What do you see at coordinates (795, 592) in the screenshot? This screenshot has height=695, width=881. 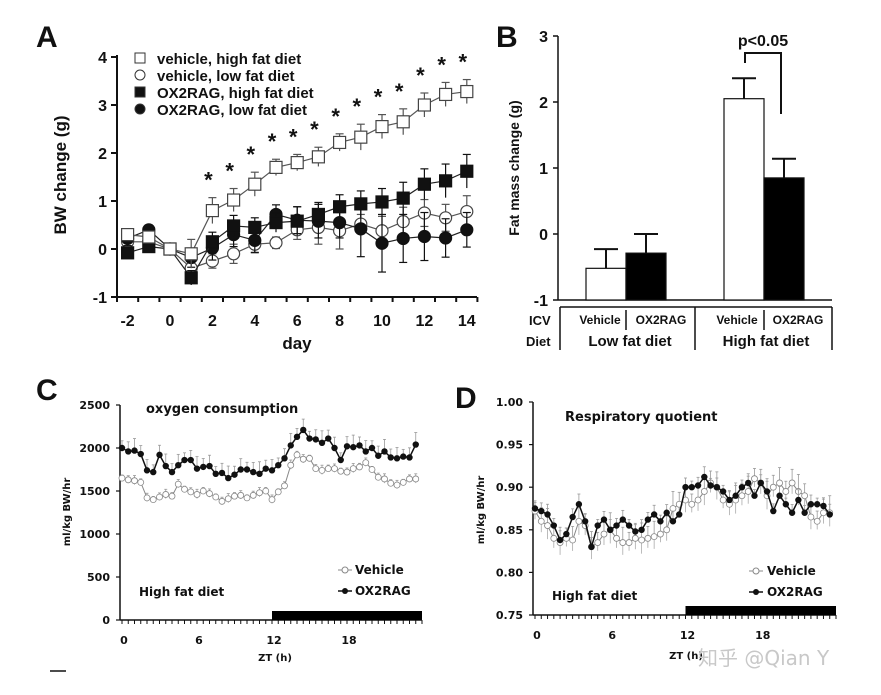 I see `legend-ox2rag-label: OX2RAG` at bounding box center [795, 592].